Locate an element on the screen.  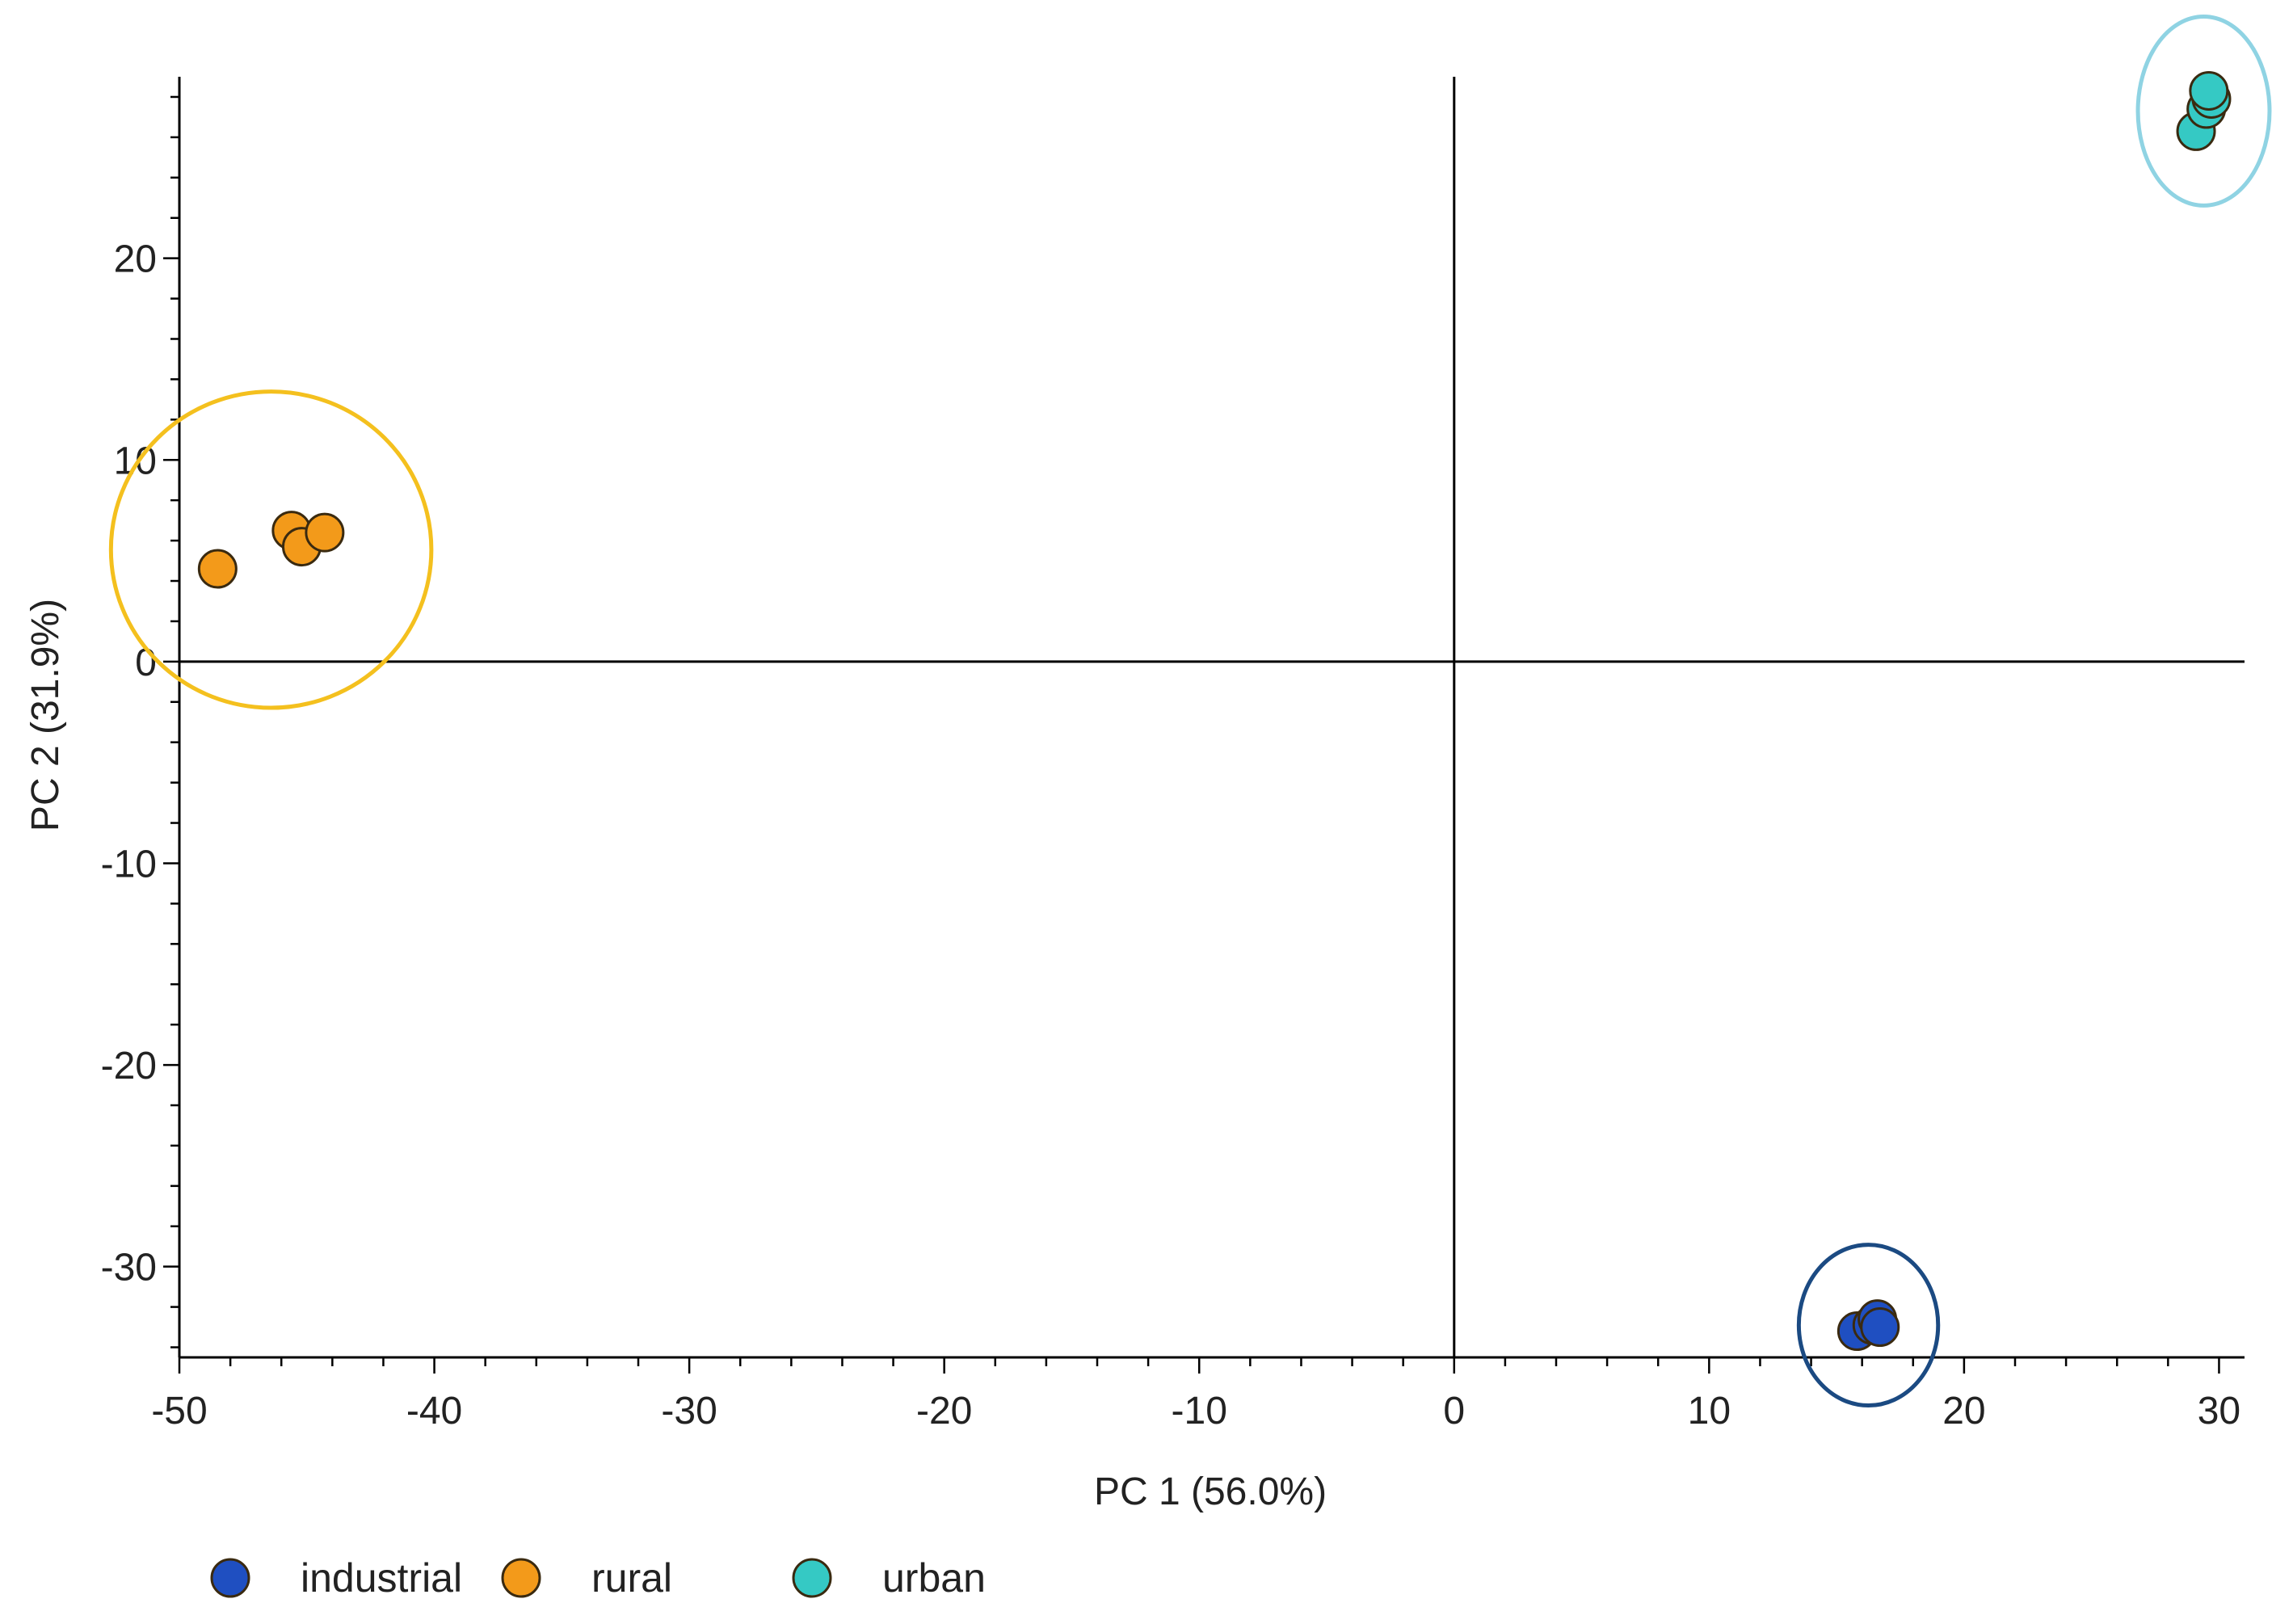
x-tick-label: 20 is located at coordinates (1964, 1411).